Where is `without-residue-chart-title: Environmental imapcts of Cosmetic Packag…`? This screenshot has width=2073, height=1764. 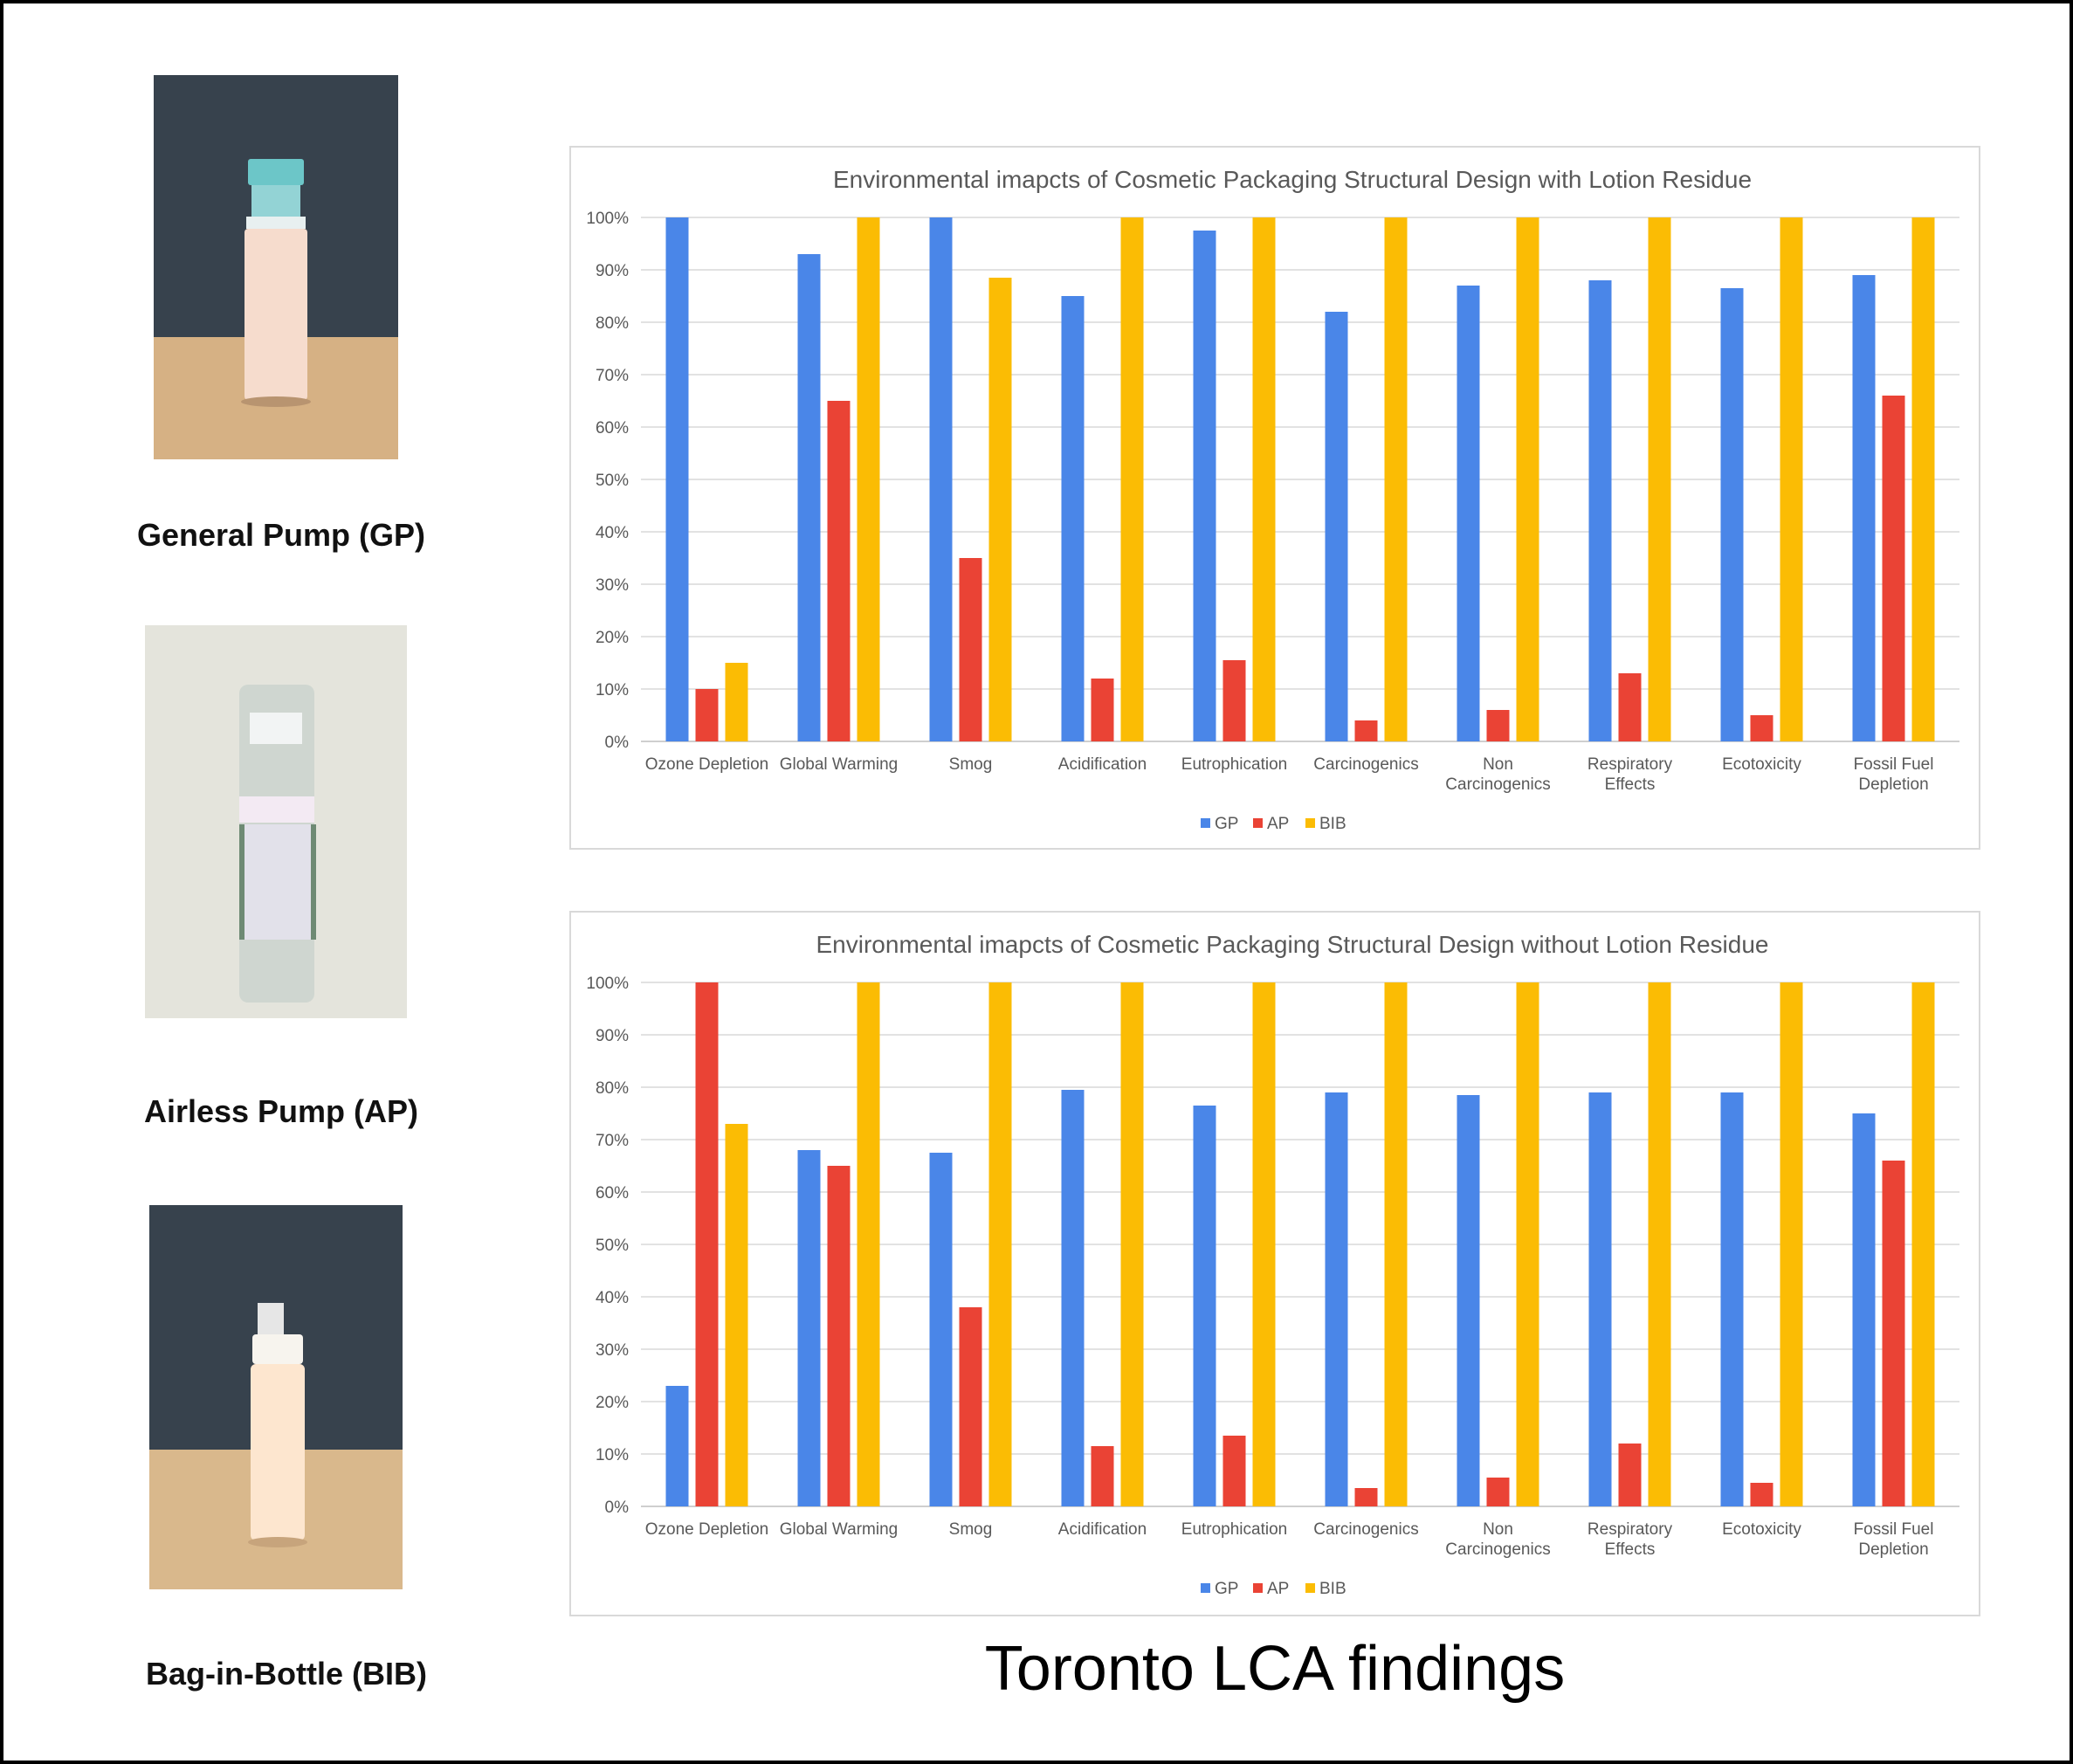 without-residue-chart-title: Environmental imapcts of Cosmetic Packag… is located at coordinates (1292, 944).